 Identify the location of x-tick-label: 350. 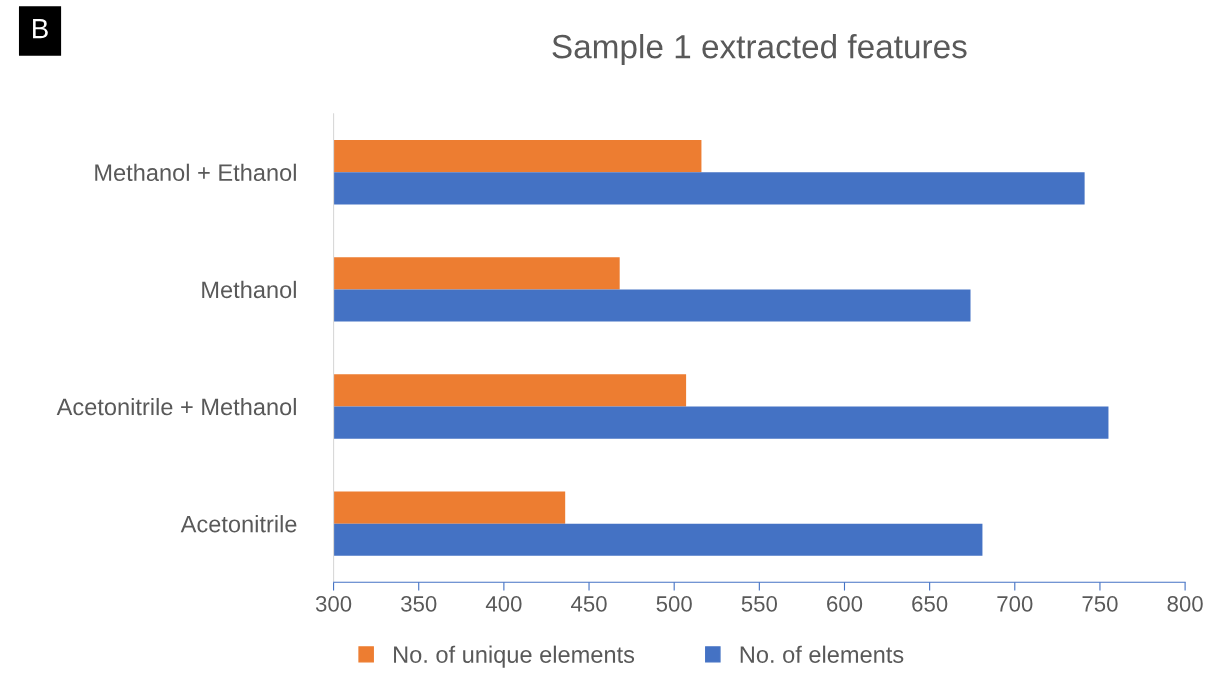
(419, 603).